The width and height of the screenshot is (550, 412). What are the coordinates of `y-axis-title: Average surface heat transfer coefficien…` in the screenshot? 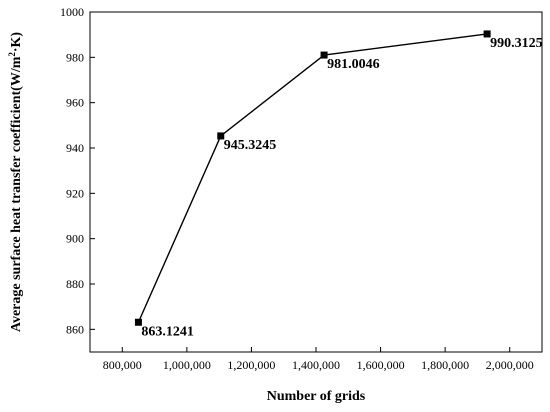 It's located at (15, 182).